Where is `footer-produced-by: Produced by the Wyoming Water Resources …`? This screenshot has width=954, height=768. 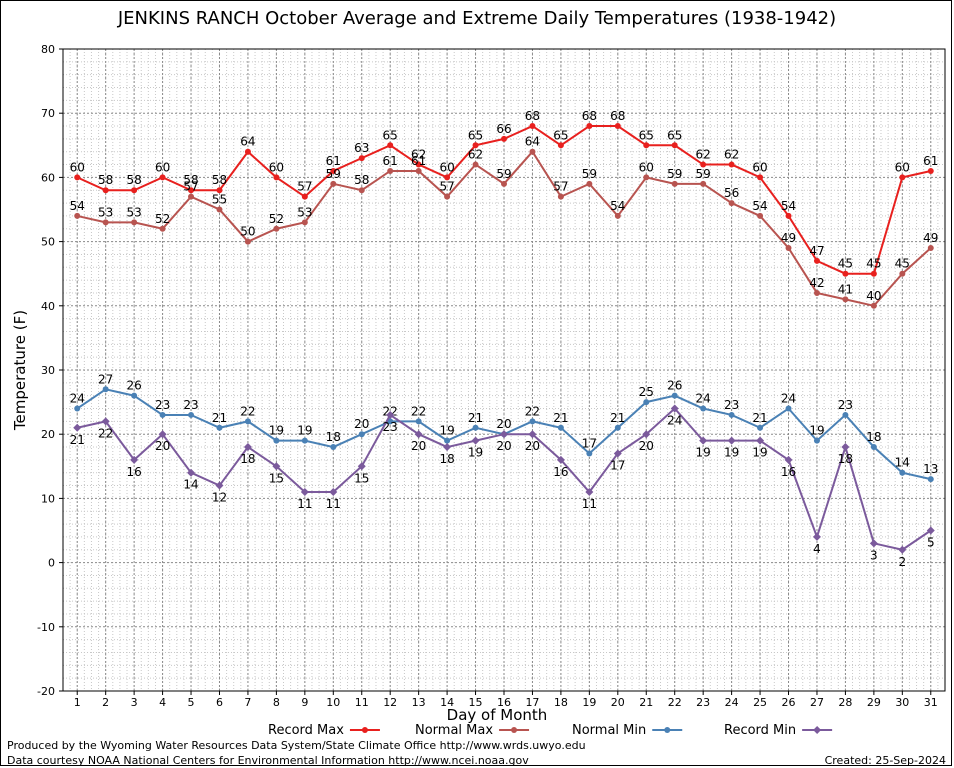 footer-produced-by: Produced by the Wyoming Water Resources … is located at coordinates (296, 745).